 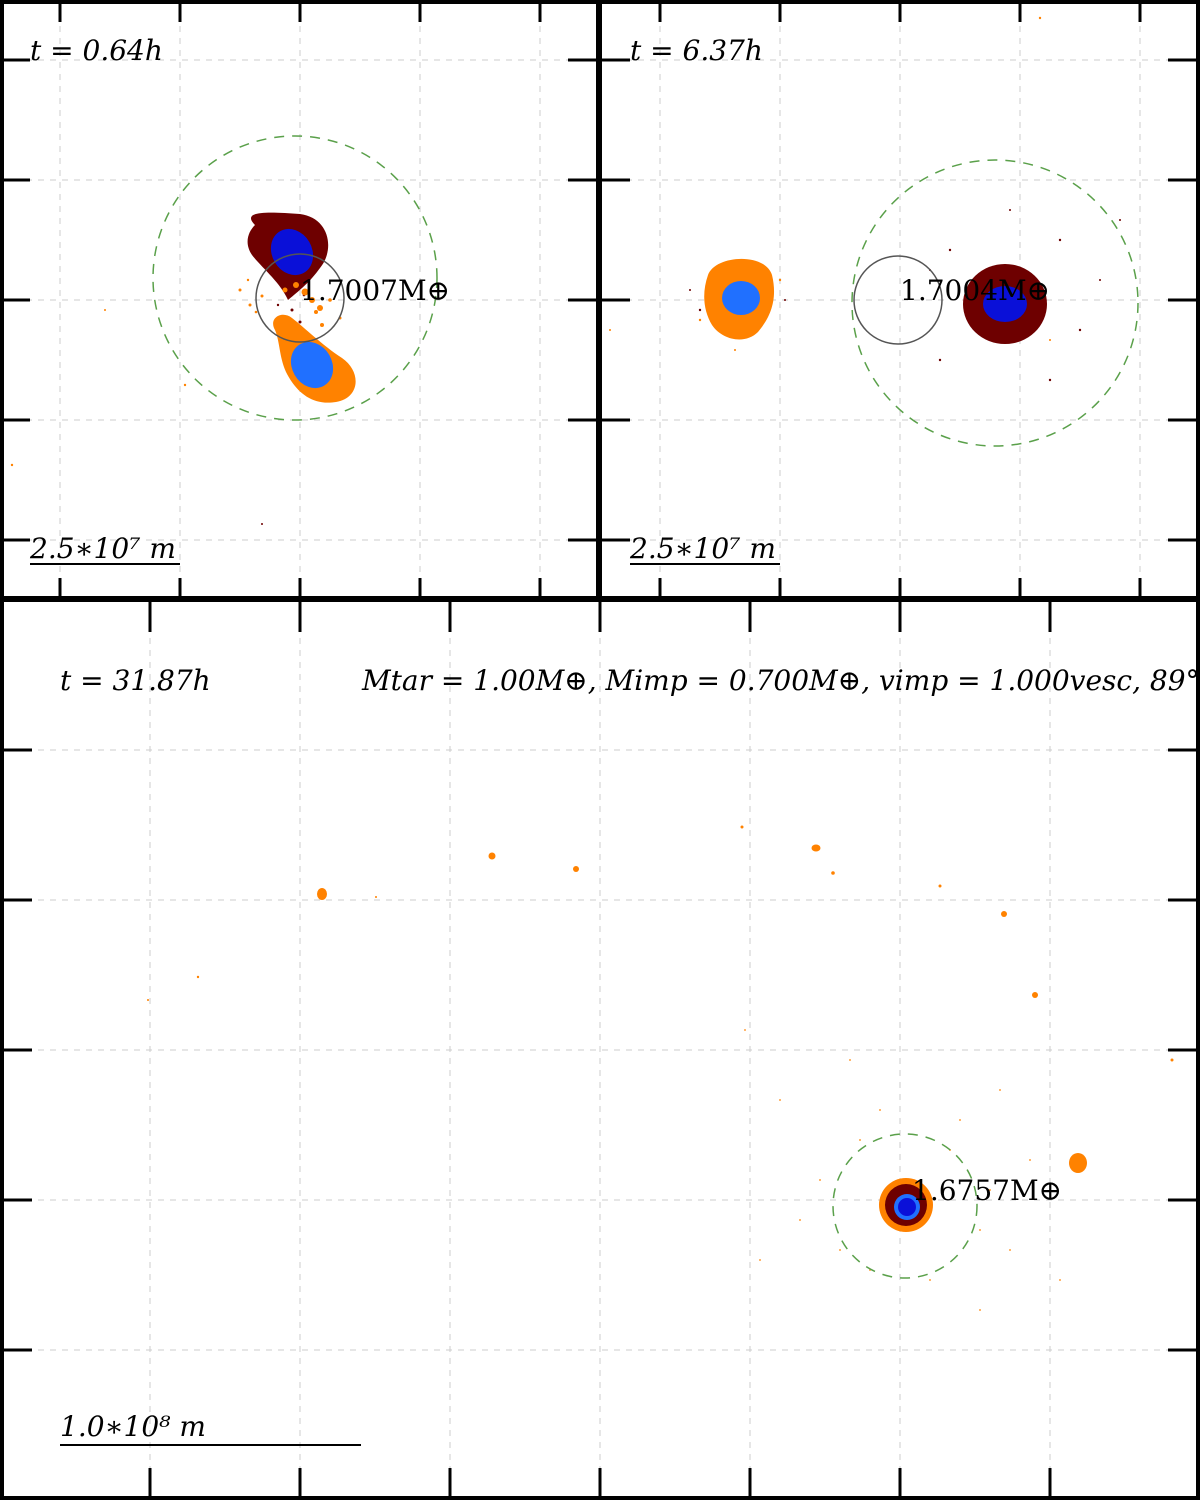 I want to click on time-label: t = 6.37h, so click(x=696, y=50).